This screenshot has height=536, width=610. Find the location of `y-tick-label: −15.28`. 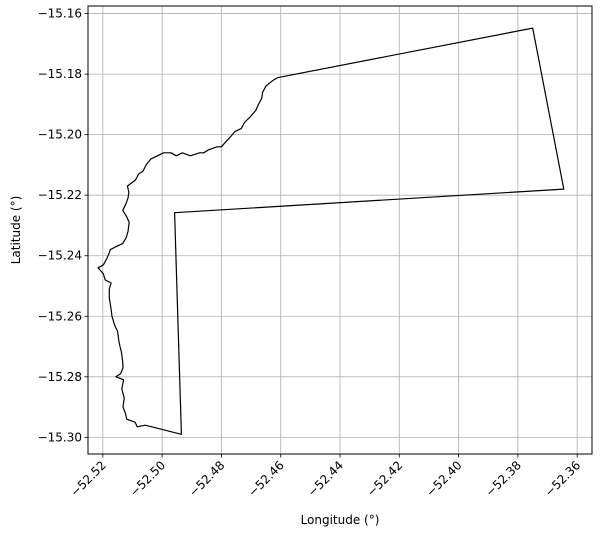

y-tick-label: −15.28 is located at coordinates (60, 377).